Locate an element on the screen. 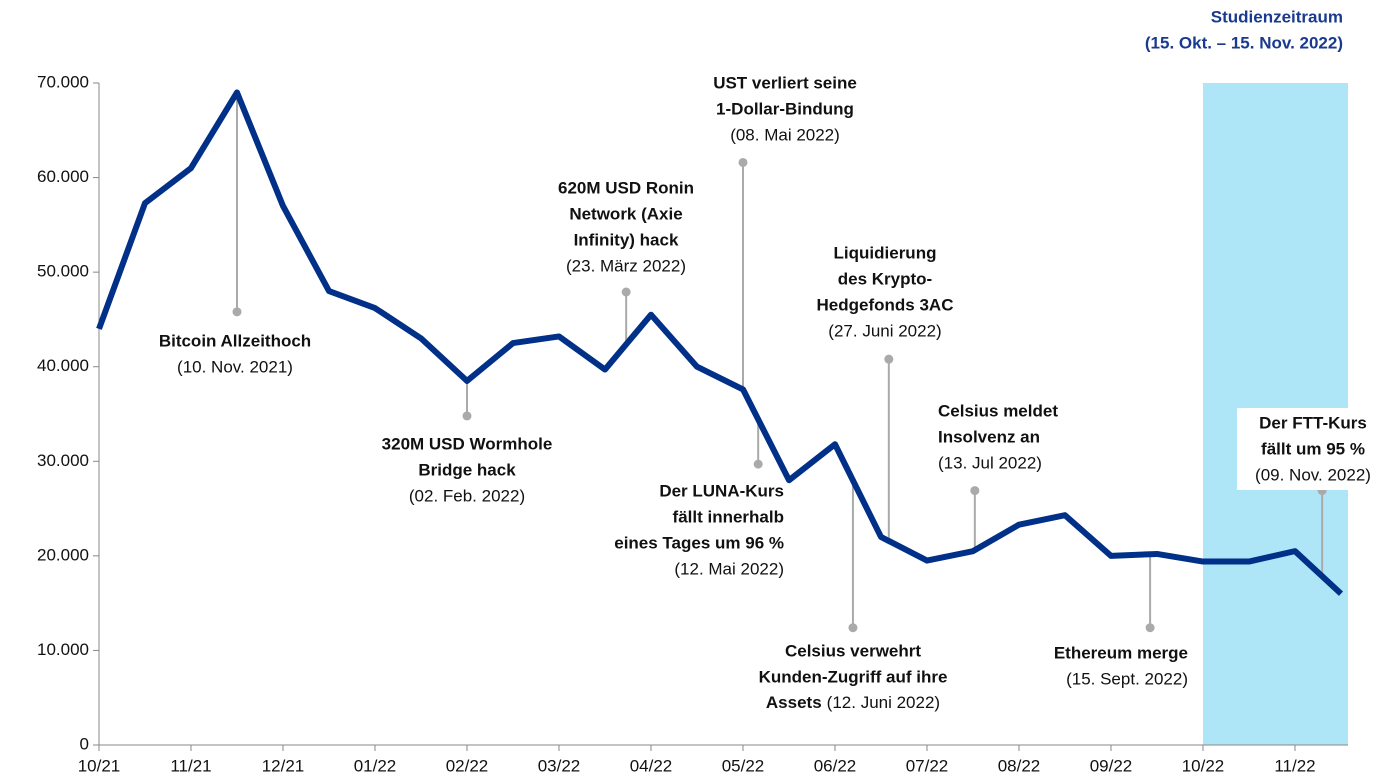 This screenshot has width=1398, height=778. annotation-bold: Liquidierung is located at coordinates (885, 252).